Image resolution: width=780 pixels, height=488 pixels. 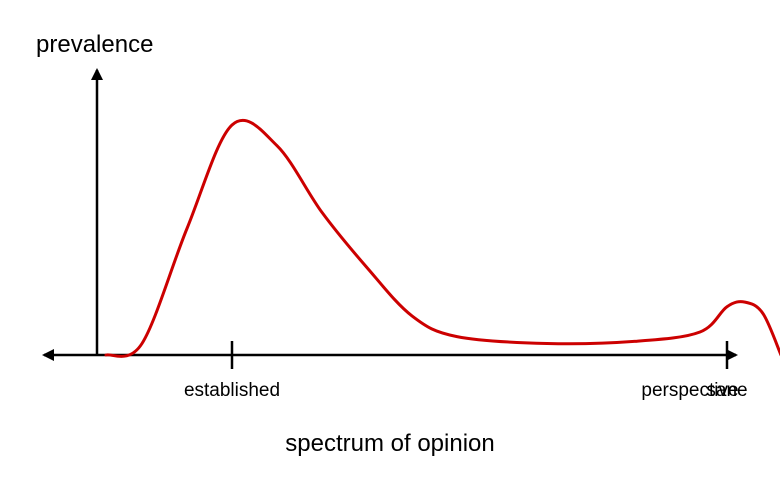 I want to click on tick-layer: established sane, so click(x=466, y=371).